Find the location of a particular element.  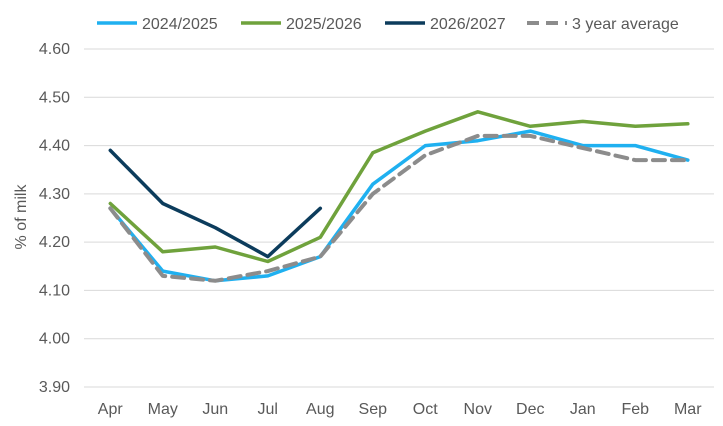

y-tick-label: 4.60 is located at coordinates (54, 49).